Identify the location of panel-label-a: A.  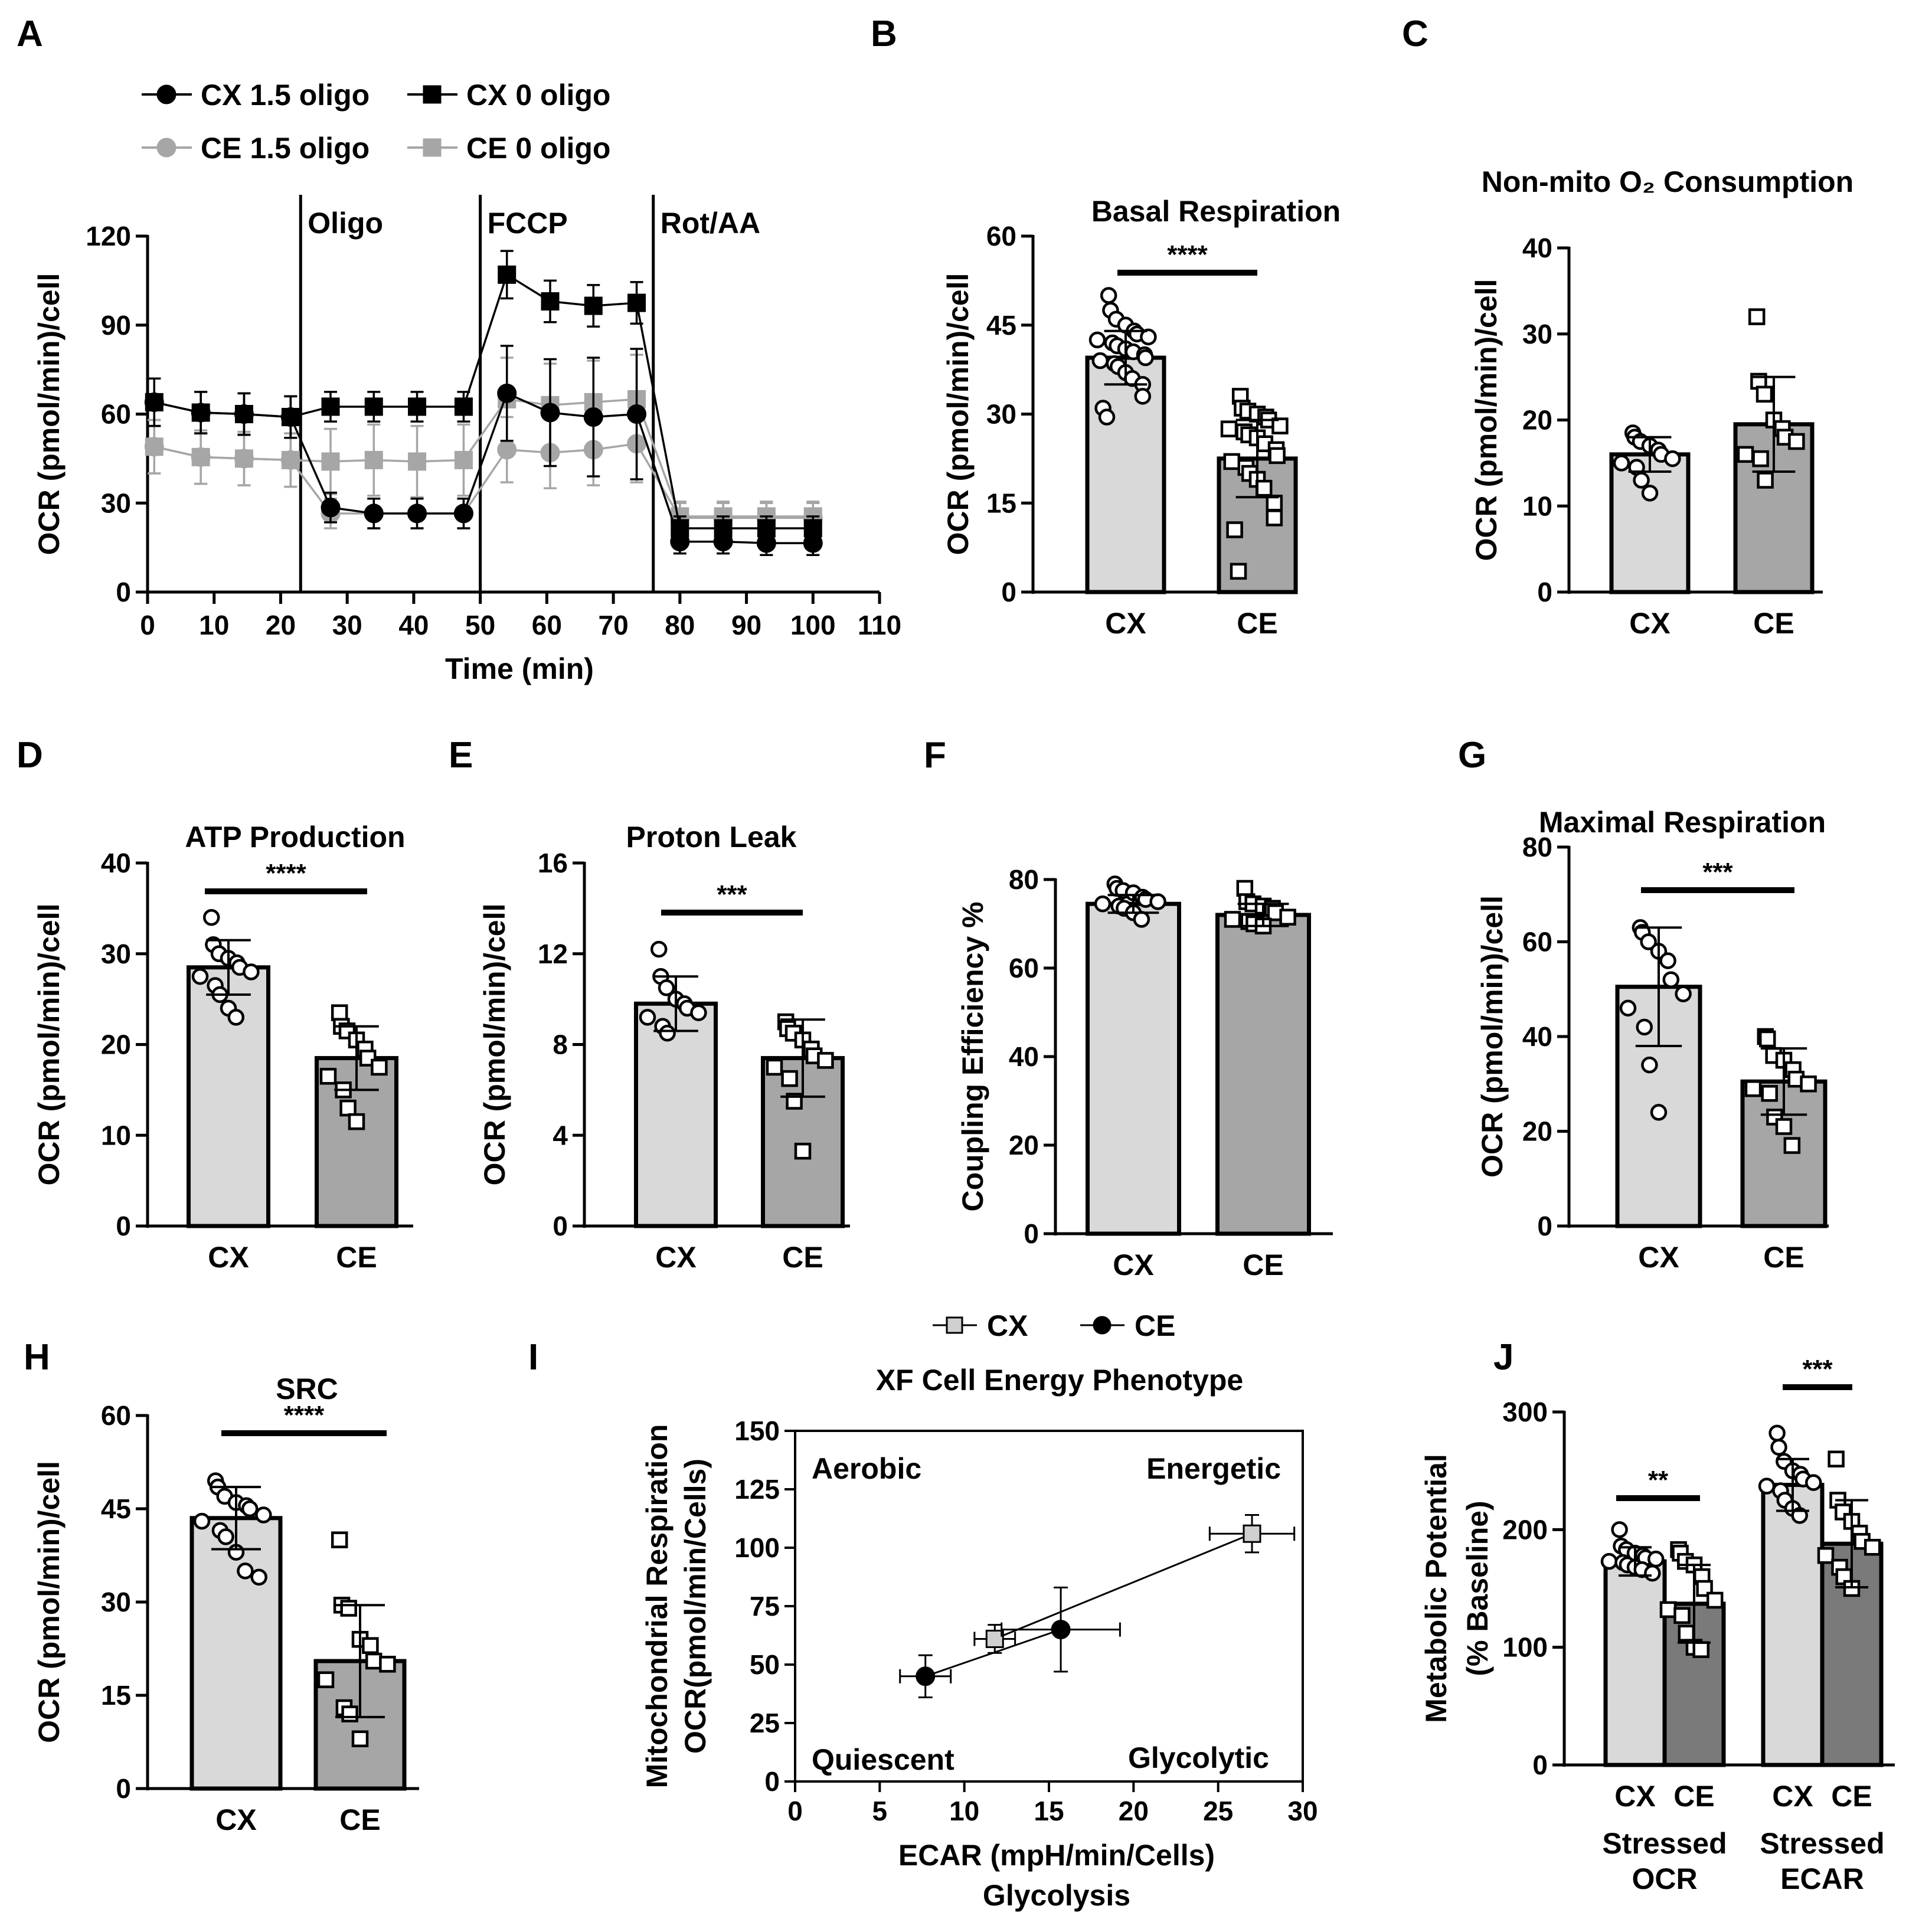
(30, 34).